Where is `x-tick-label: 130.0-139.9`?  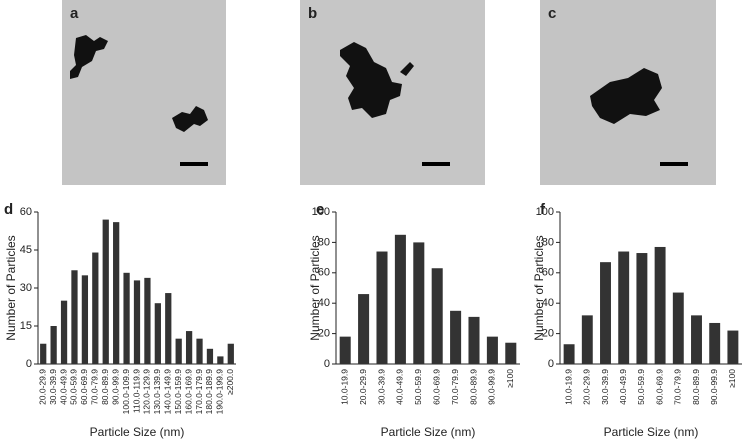 x-tick-label: 130.0-139.9 is located at coordinates (157, 392).